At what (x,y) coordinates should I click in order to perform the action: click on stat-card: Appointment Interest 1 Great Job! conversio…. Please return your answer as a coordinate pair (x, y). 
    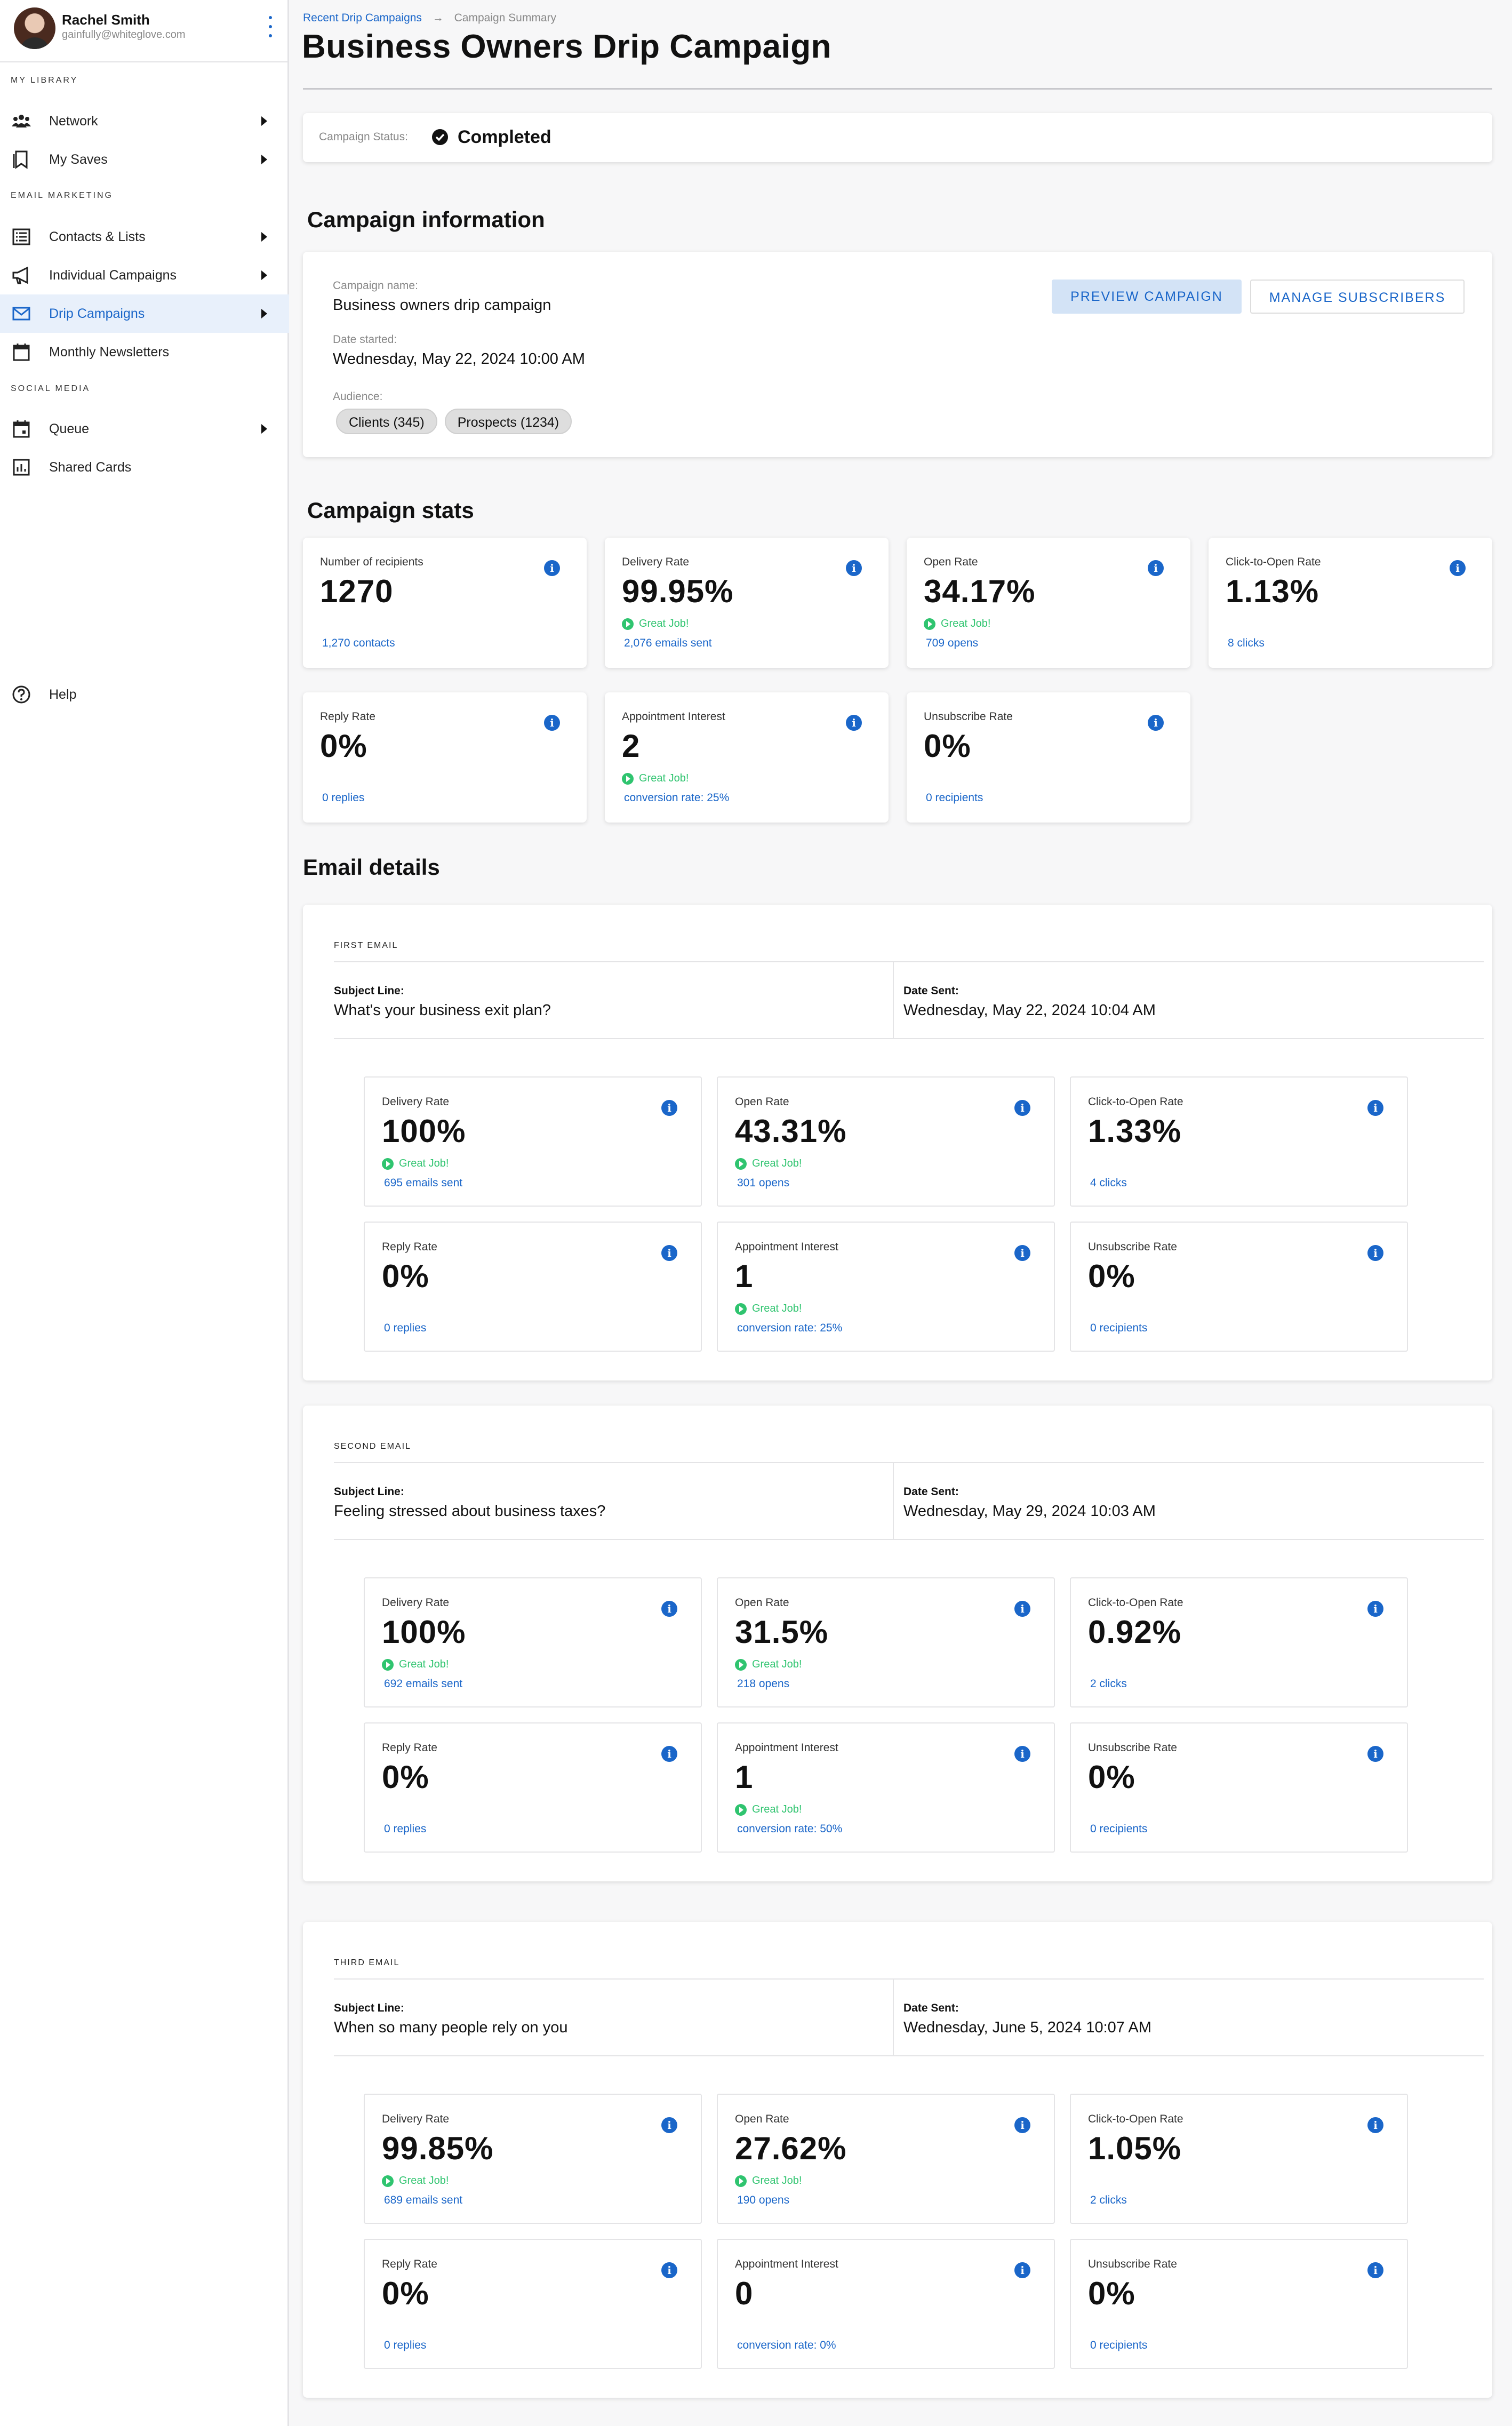
    Looking at the image, I should click on (886, 1788).